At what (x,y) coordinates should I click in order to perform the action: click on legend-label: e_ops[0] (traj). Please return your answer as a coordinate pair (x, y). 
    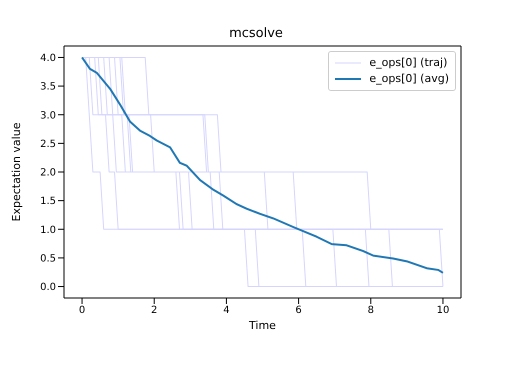
    Looking at the image, I should click on (408, 63).